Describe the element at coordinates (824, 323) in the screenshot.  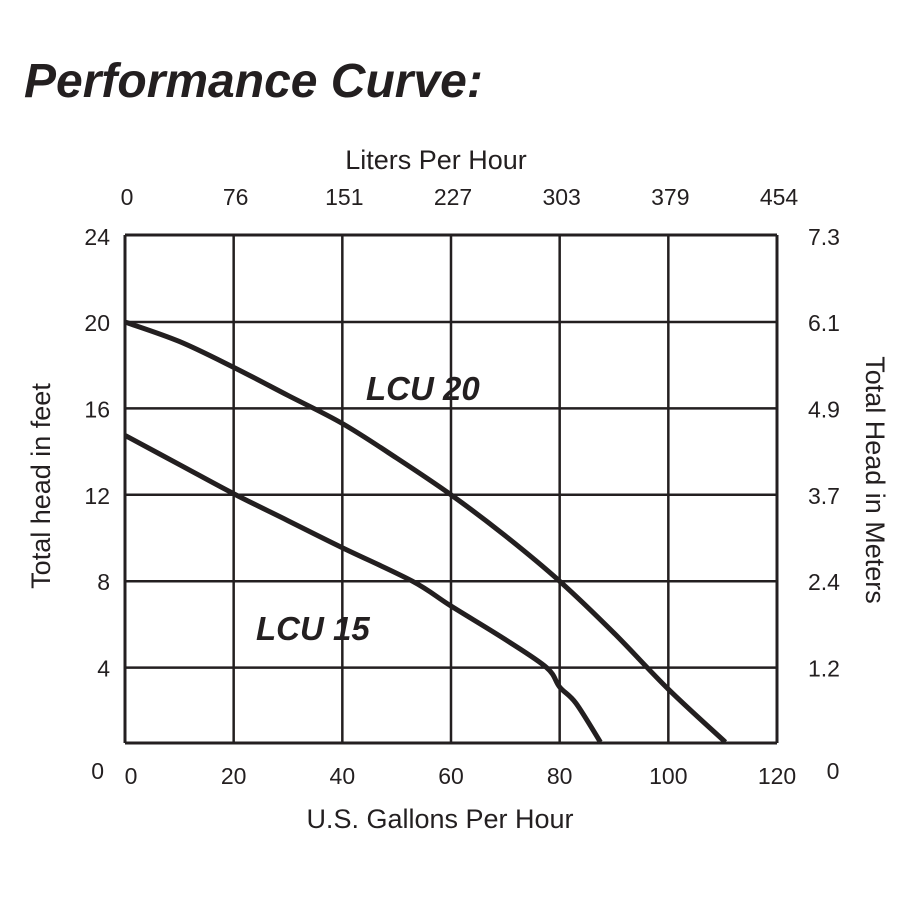
I see `y2-tick-label: 6.1` at that location.